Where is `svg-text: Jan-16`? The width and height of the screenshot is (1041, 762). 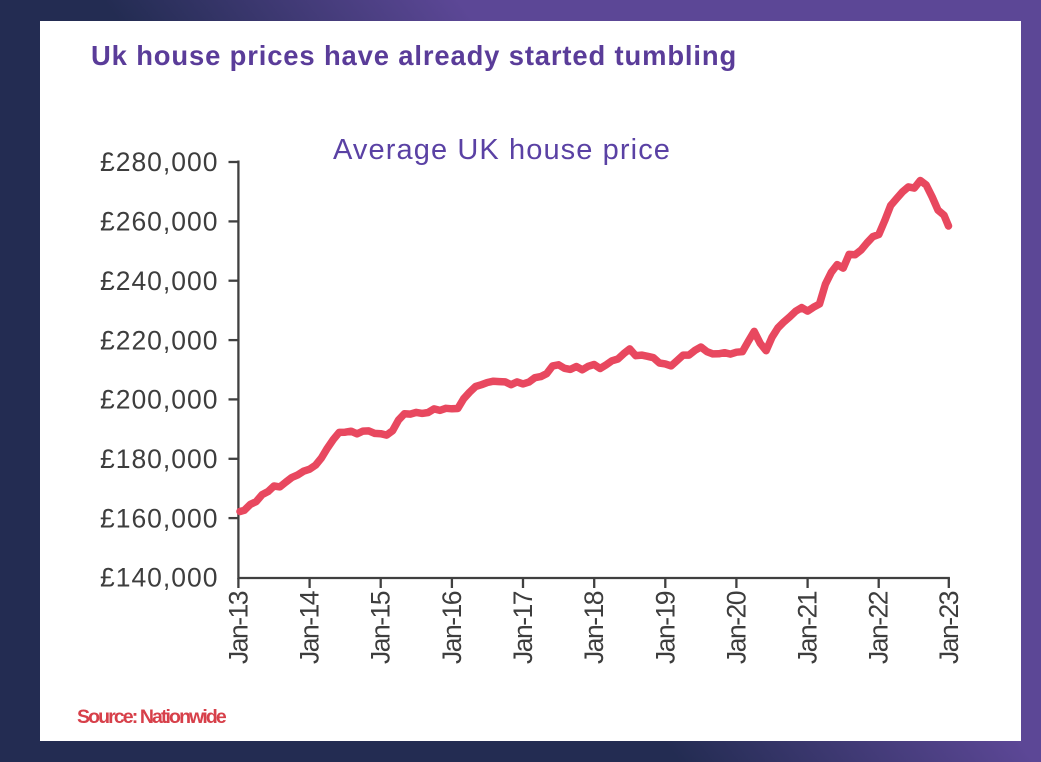
svg-text: Jan-16 is located at coordinates (452, 627).